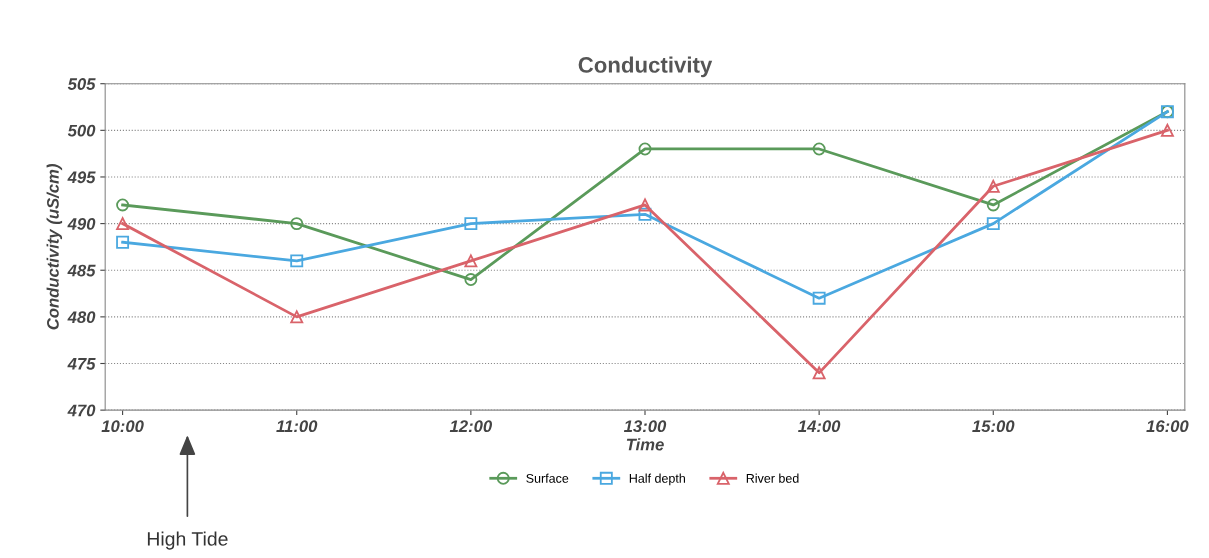 This screenshot has height=558, width=1209. What do you see at coordinates (645, 67) in the screenshot?
I see `chart-title: Conductivity` at bounding box center [645, 67].